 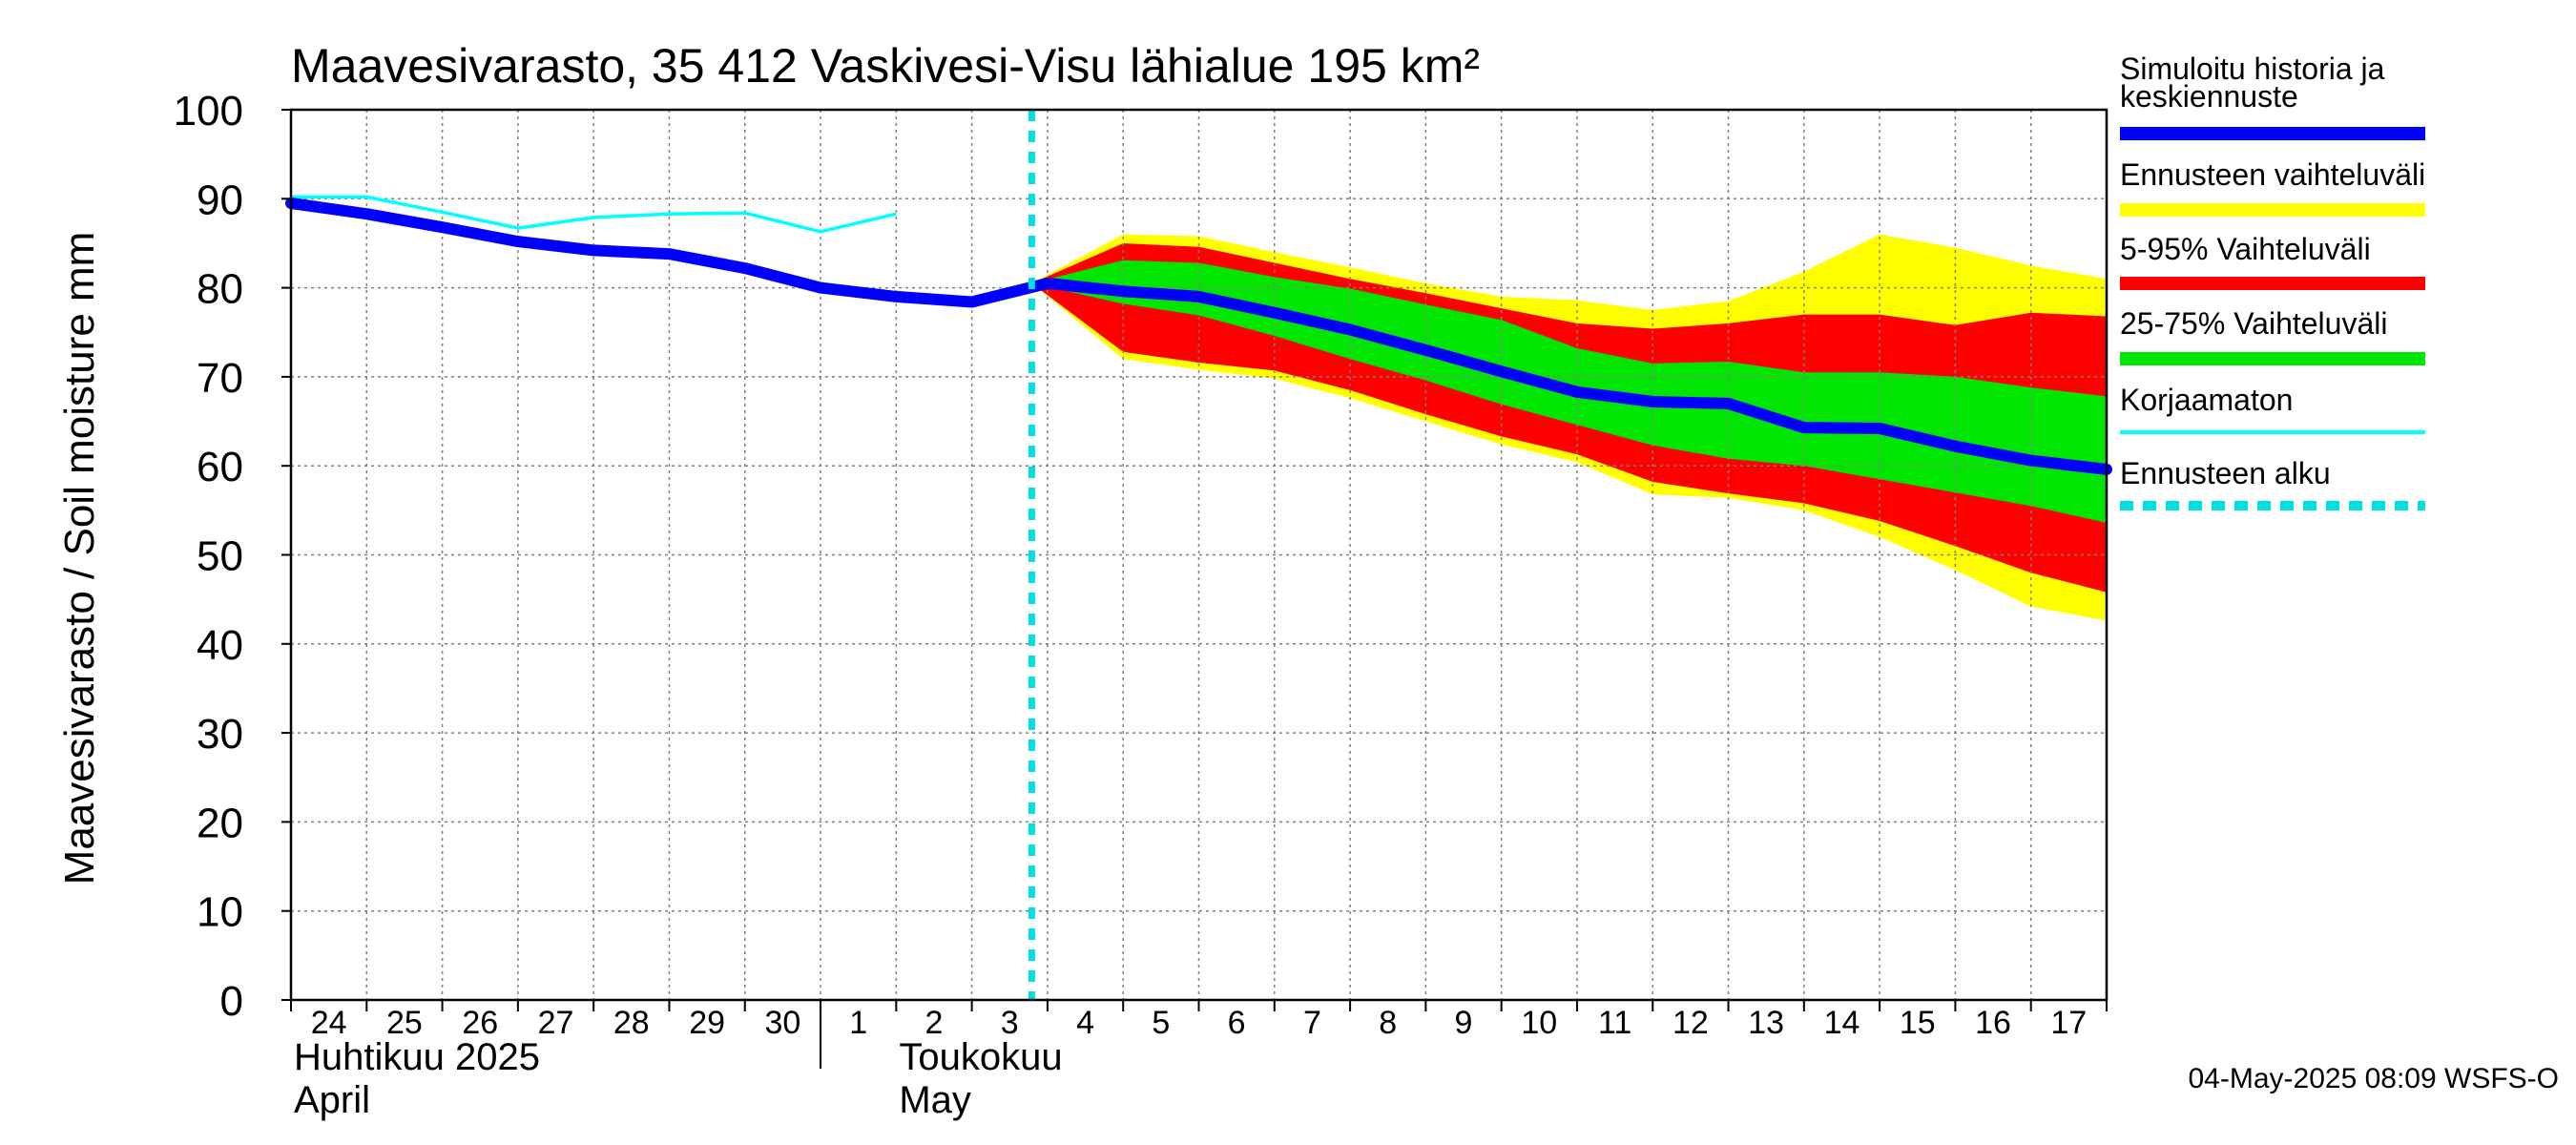 I want to click on x-tick-label: 14, so click(x=1842, y=1023).